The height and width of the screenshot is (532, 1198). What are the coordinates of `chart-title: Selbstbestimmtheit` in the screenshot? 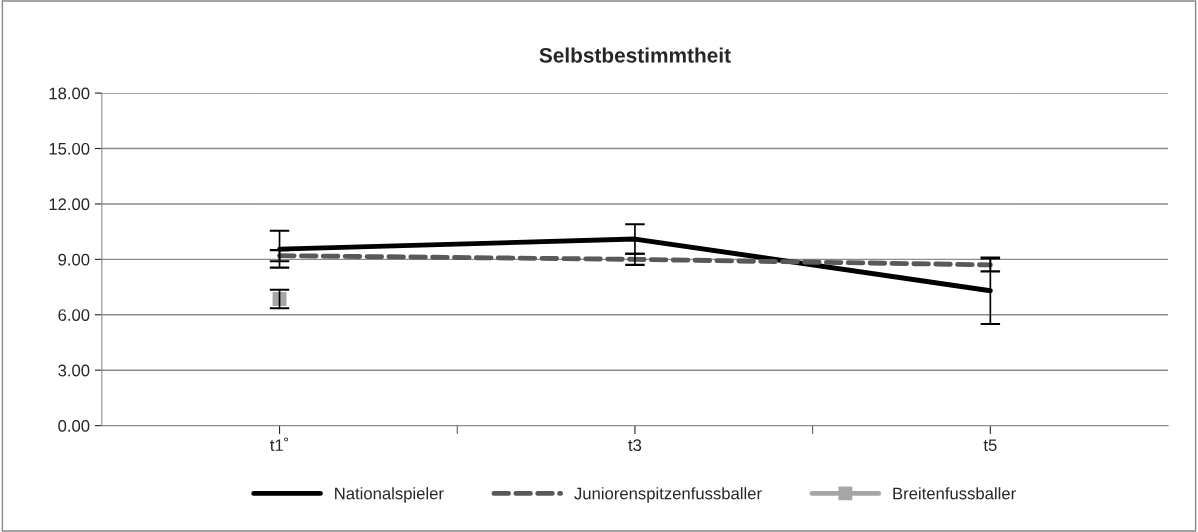 It's located at (635, 55).